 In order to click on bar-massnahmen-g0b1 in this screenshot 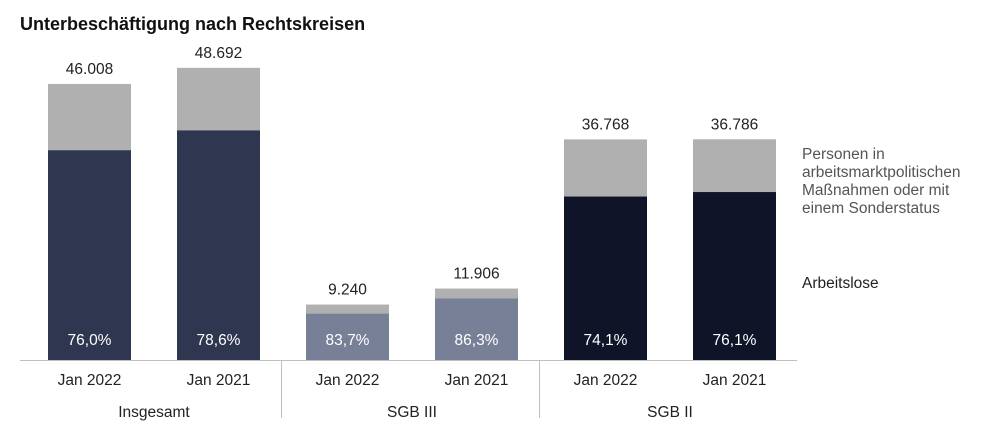, I will do `click(218, 99)`.